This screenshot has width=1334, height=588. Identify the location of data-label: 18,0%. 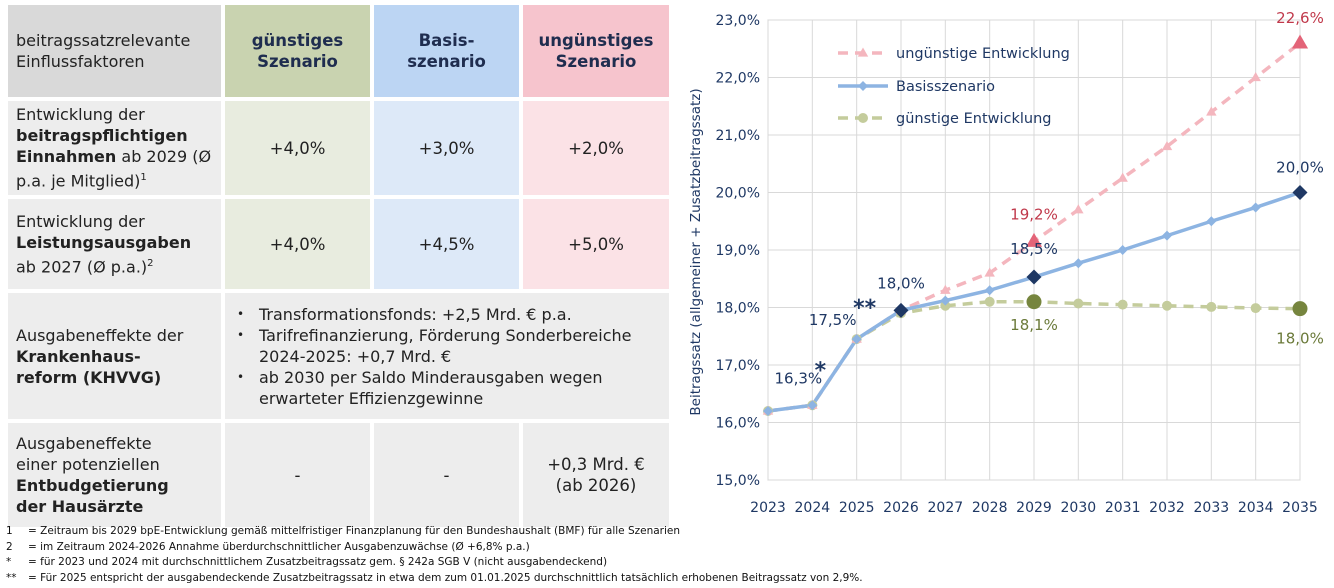
(901, 283).